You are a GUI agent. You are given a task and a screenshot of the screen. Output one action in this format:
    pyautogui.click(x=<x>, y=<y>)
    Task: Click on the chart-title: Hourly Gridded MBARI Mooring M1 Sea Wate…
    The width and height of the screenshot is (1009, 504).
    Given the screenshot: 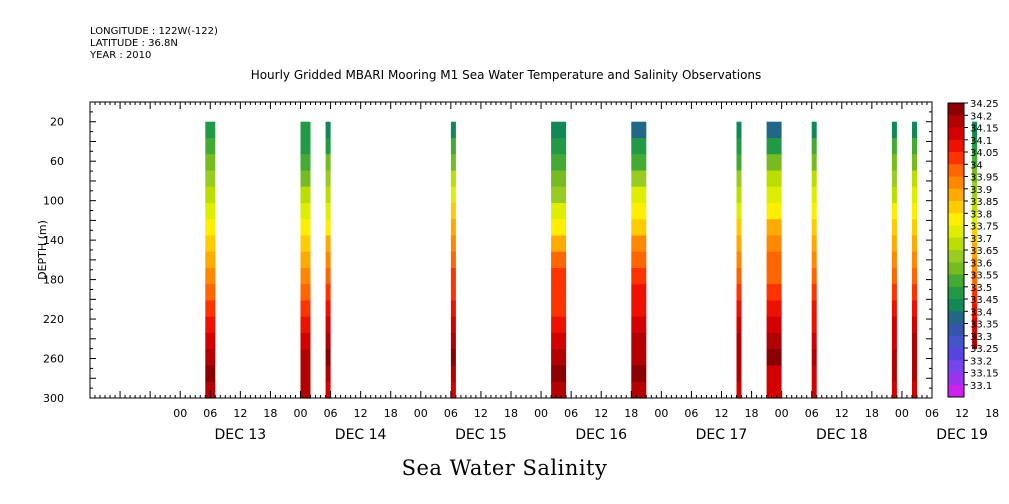 What is the action you would take?
    pyautogui.click(x=506, y=75)
    